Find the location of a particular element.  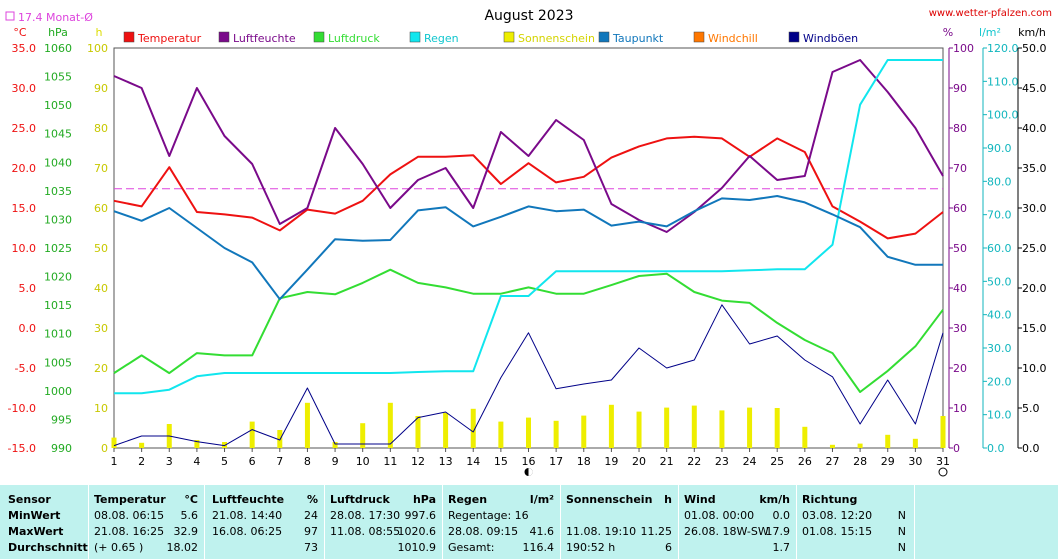

stats-header-pressure-unit: hPa is located at coordinates (424, 499).